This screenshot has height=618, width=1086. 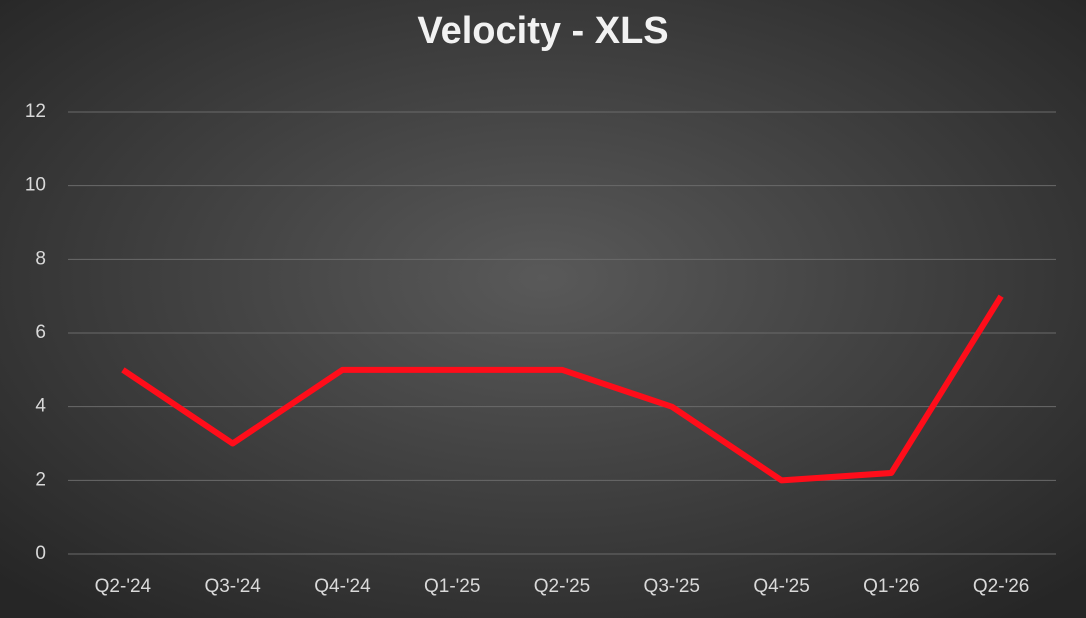 What do you see at coordinates (40, 332) in the screenshot?
I see `y-tick-label: 6` at bounding box center [40, 332].